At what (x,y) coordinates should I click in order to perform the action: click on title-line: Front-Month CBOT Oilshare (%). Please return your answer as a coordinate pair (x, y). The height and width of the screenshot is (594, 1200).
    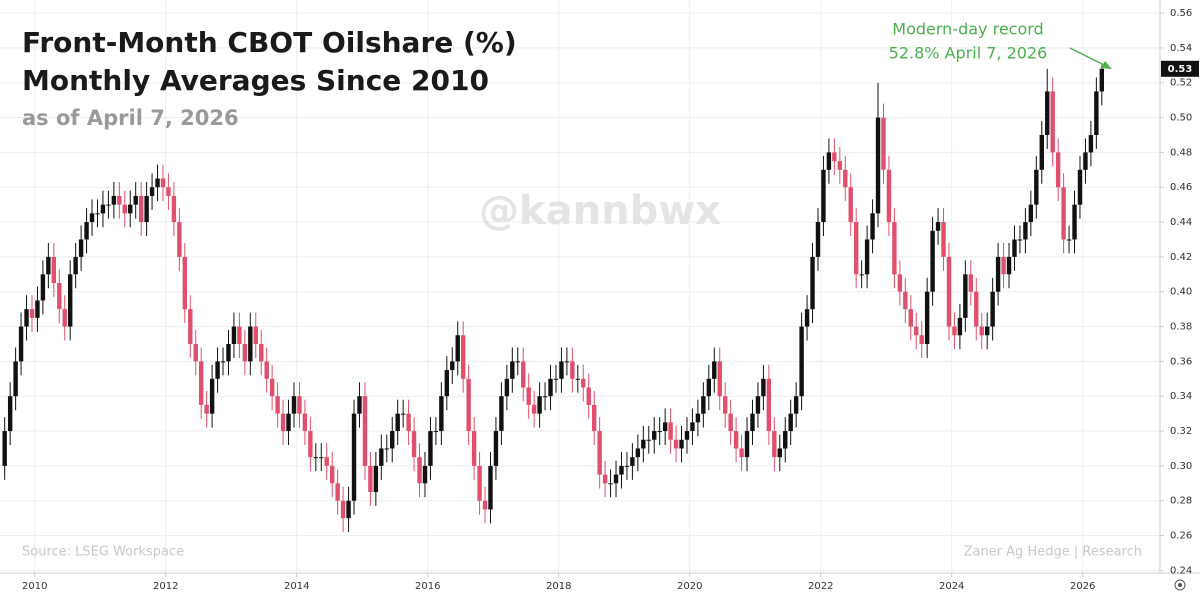
    Looking at the image, I should click on (269, 42).